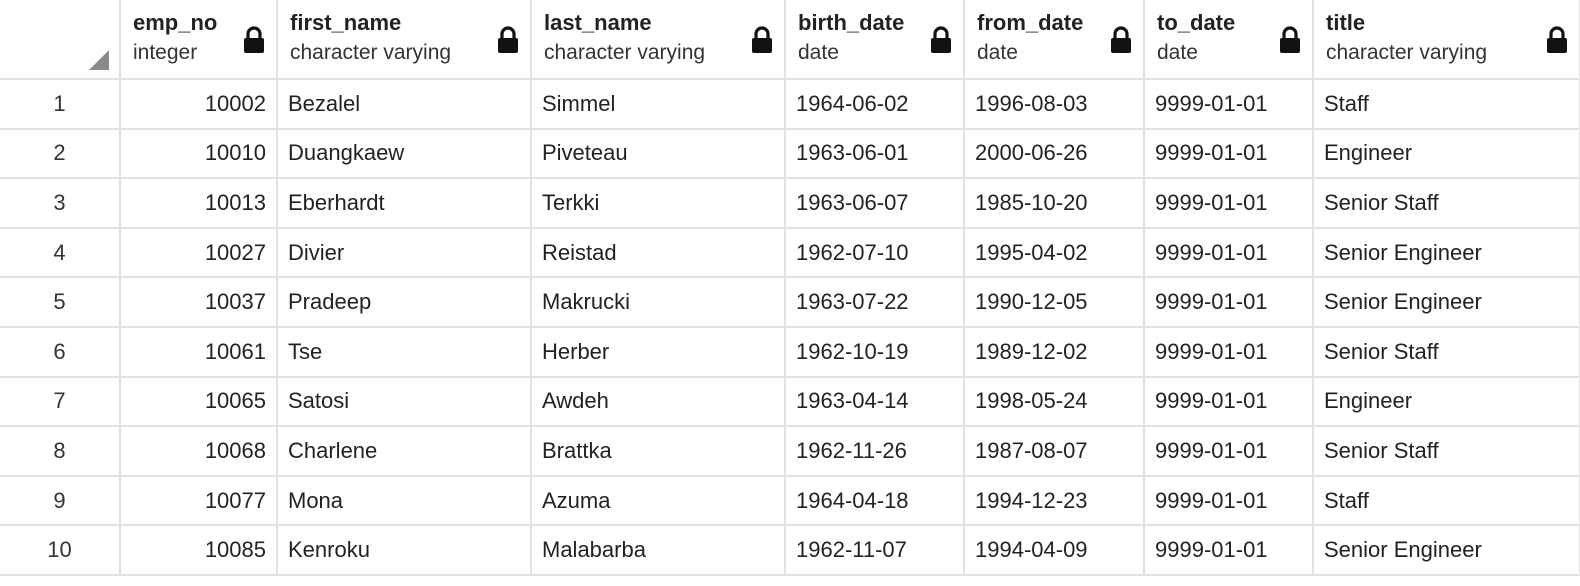 The height and width of the screenshot is (586, 1580). What do you see at coordinates (658, 501) in the screenshot?
I see `cell-last-name: Azuma` at bounding box center [658, 501].